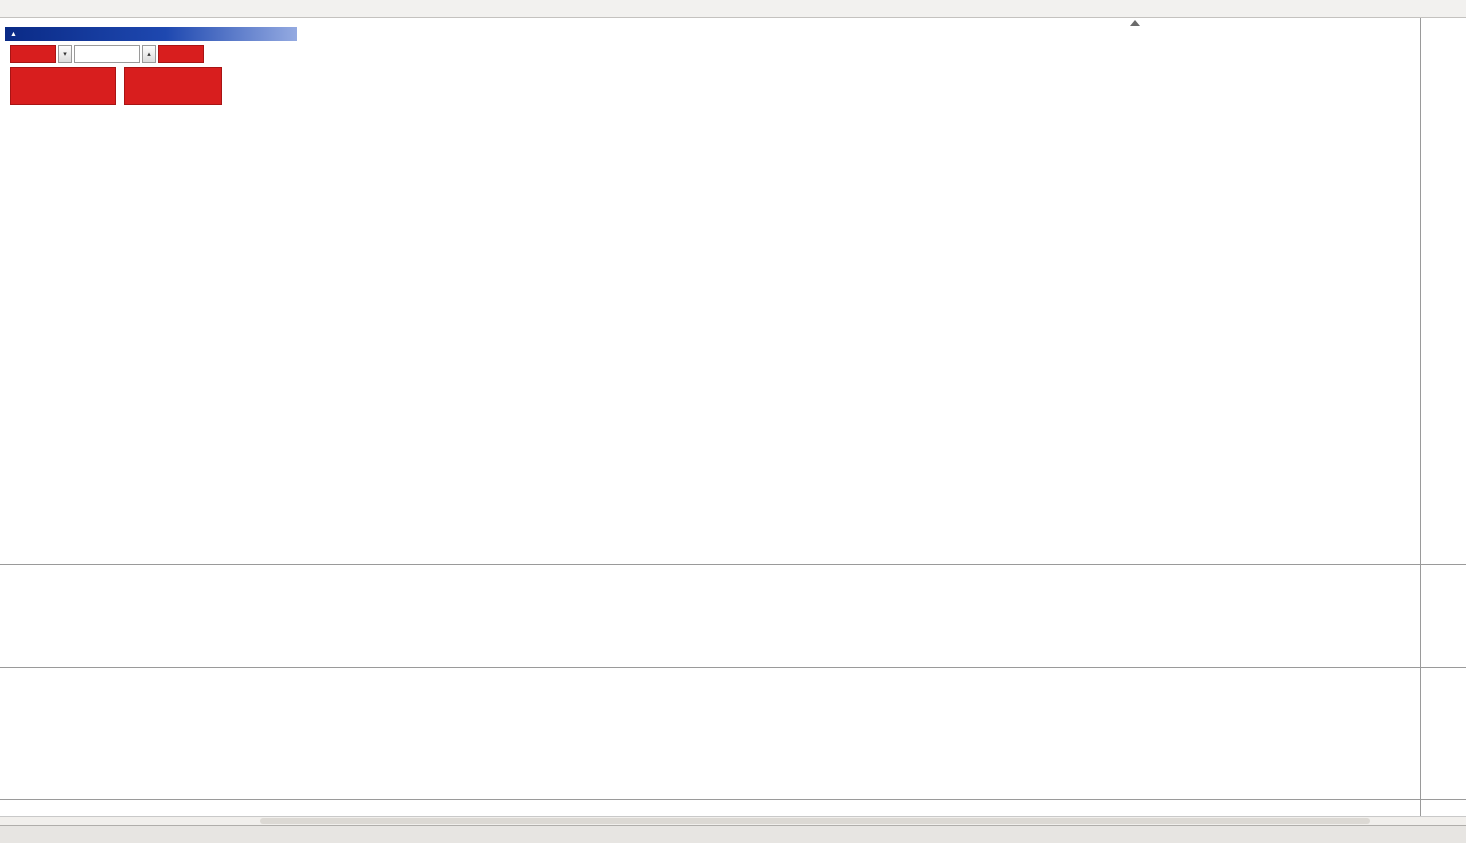  I want to click on timeframe-toolbar, so click(733, 9).